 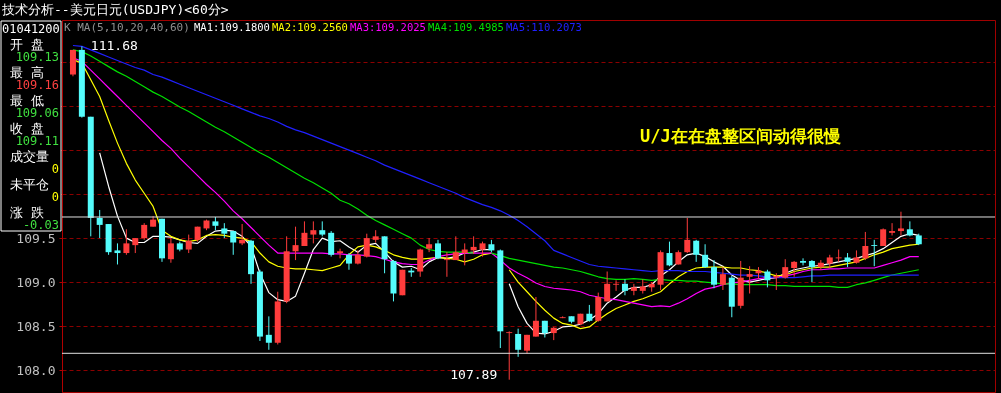 What do you see at coordinates (115, 9) in the screenshot?
I see `chart-title: 技术分析--美元日元(USDJPY)<60分>` at bounding box center [115, 9].